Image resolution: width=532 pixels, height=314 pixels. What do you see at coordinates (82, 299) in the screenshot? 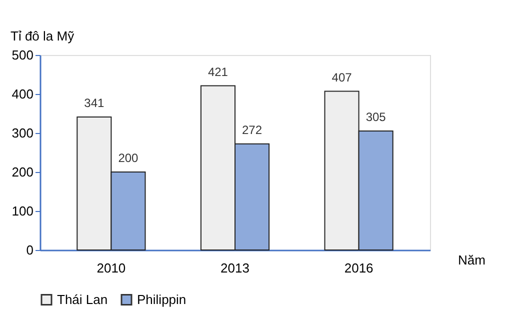
I see `legend-label: Thái Lan` at bounding box center [82, 299].